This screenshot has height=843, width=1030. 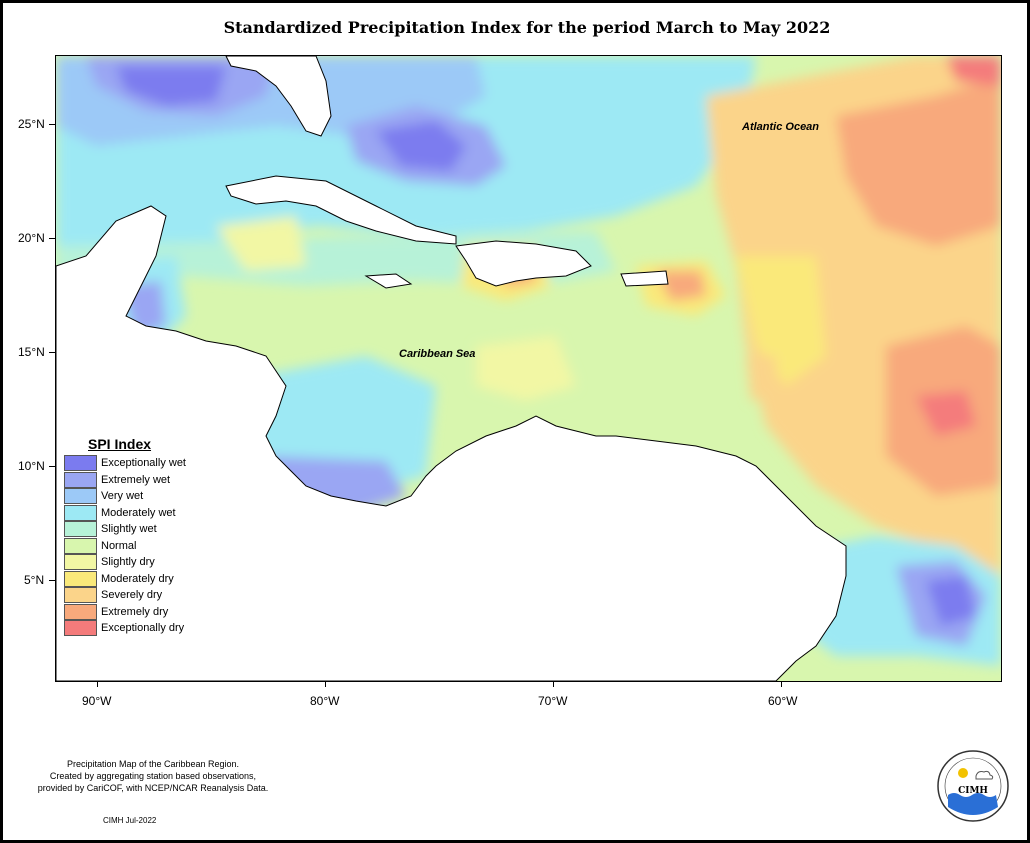 What do you see at coordinates (136, 479) in the screenshot?
I see `legend-label: Extremely wet` at bounding box center [136, 479].